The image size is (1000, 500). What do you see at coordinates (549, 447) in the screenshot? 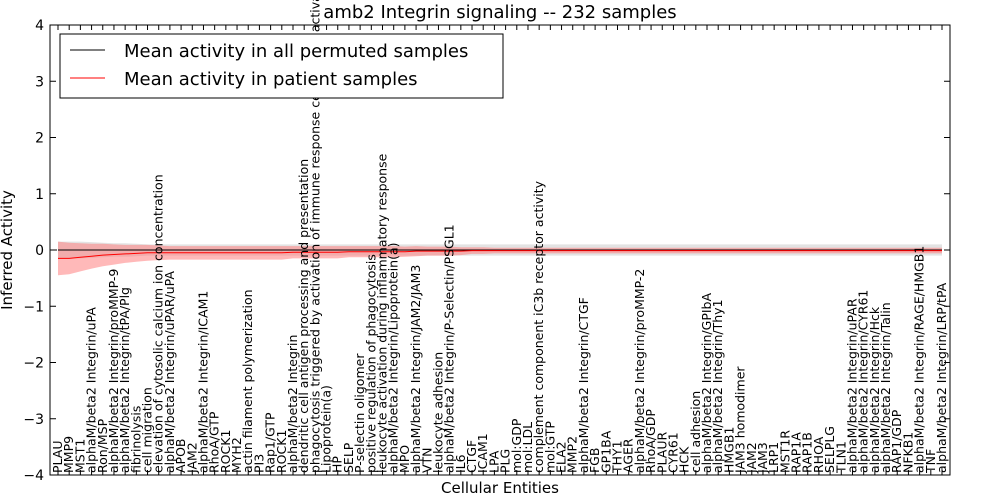
I see `x-tick-label: mol:GTP` at bounding box center [549, 447].